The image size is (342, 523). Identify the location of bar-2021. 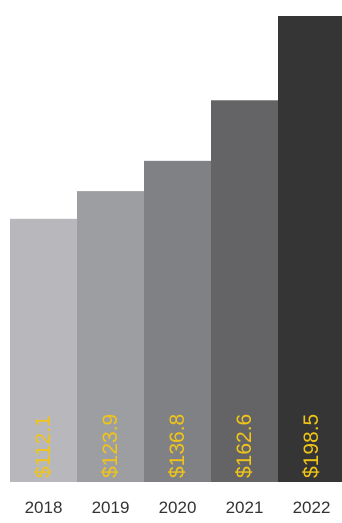
(244, 291).